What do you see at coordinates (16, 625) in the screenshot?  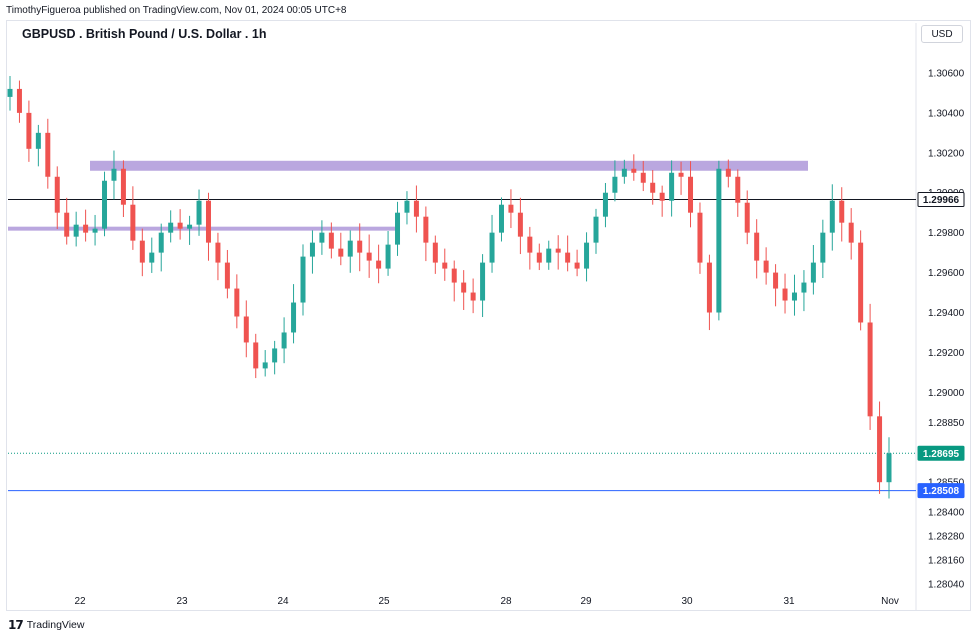 I see `tradingview-logo-icon: 17` at bounding box center [16, 625].